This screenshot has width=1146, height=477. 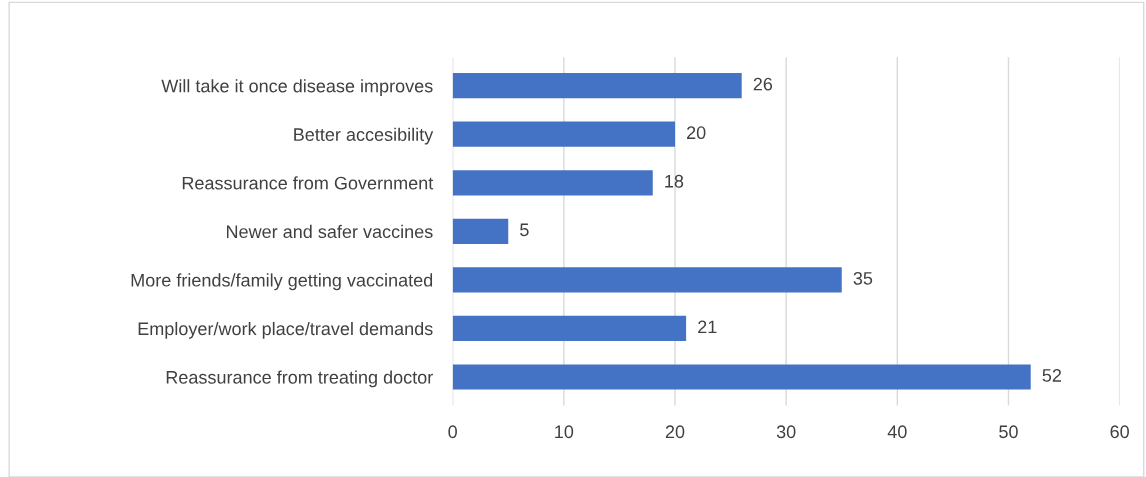 What do you see at coordinates (763, 84) in the screenshot?
I see `data-label: 26` at bounding box center [763, 84].